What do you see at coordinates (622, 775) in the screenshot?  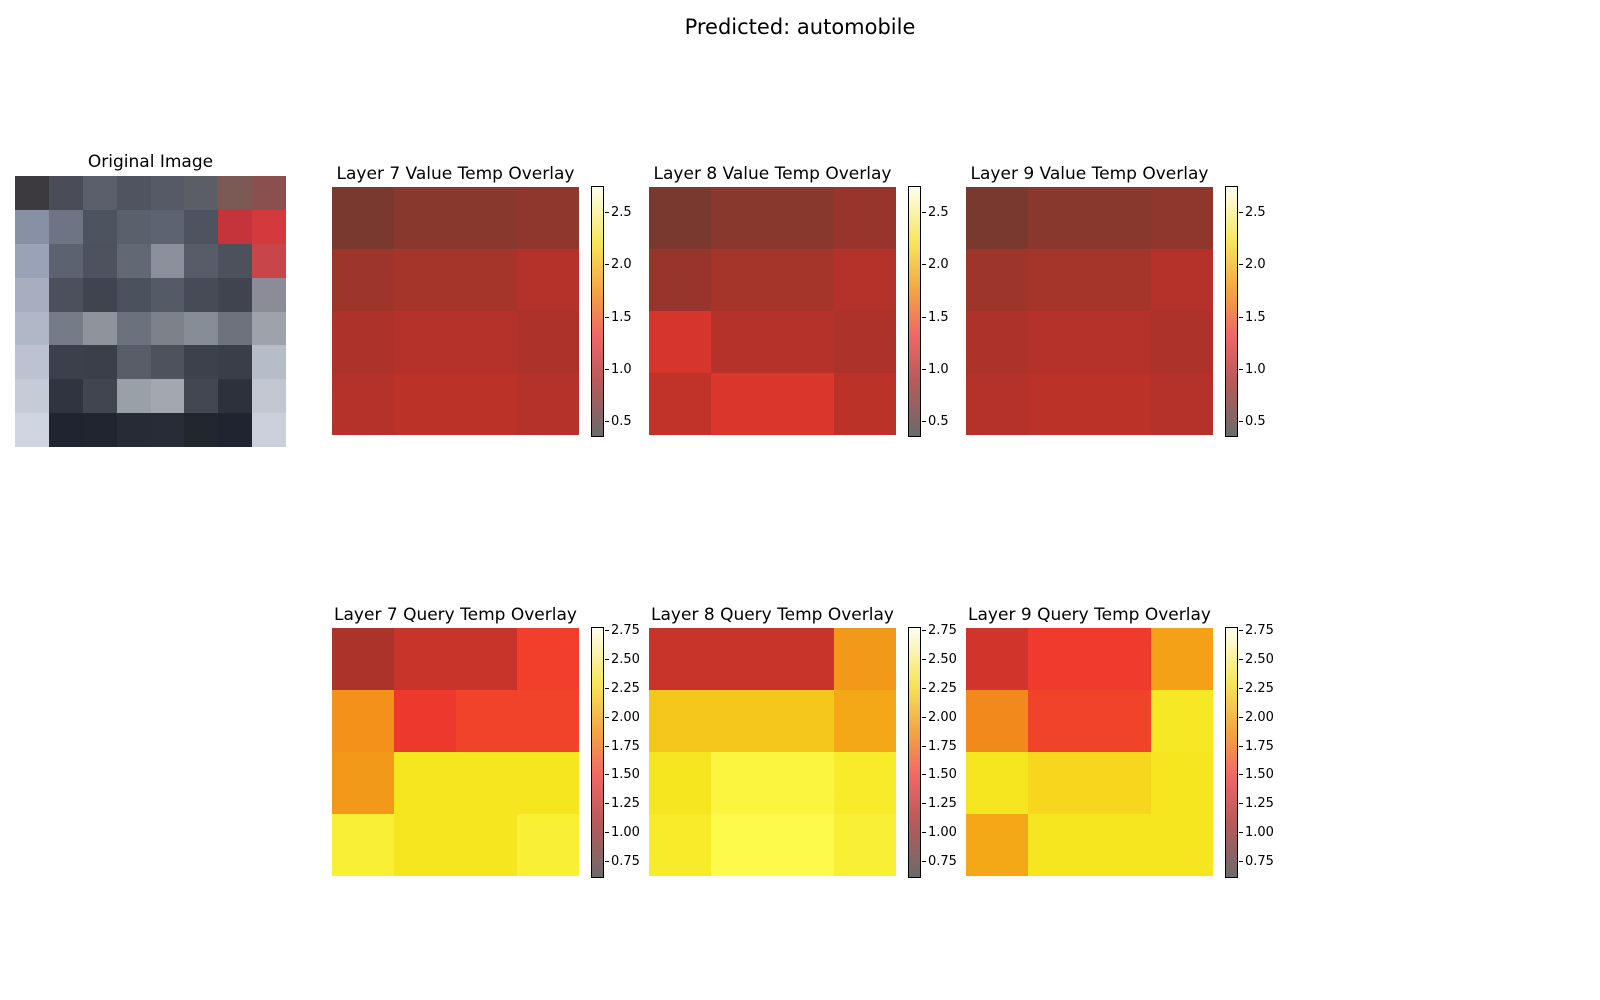 I see `colorbar-tick-label: 1.50` at bounding box center [622, 775].